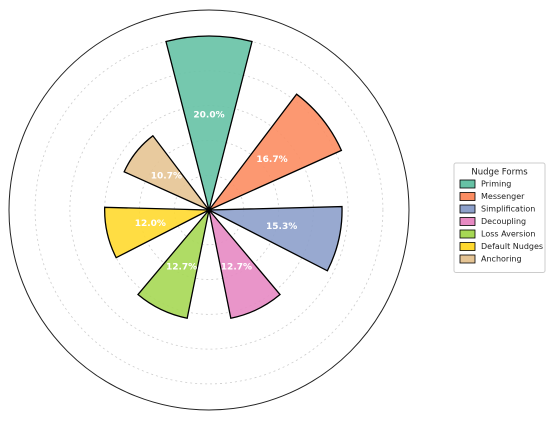 The height and width of the screenshot is (423, 550). I want to click on legend-box, so click(499, 217).